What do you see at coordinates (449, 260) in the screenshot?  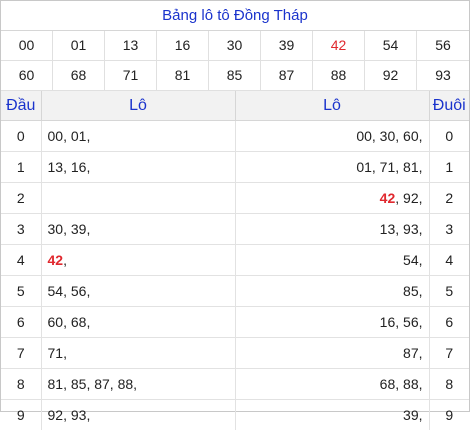 I see `duoi-digit: 4` at bounding box center [449, 260].